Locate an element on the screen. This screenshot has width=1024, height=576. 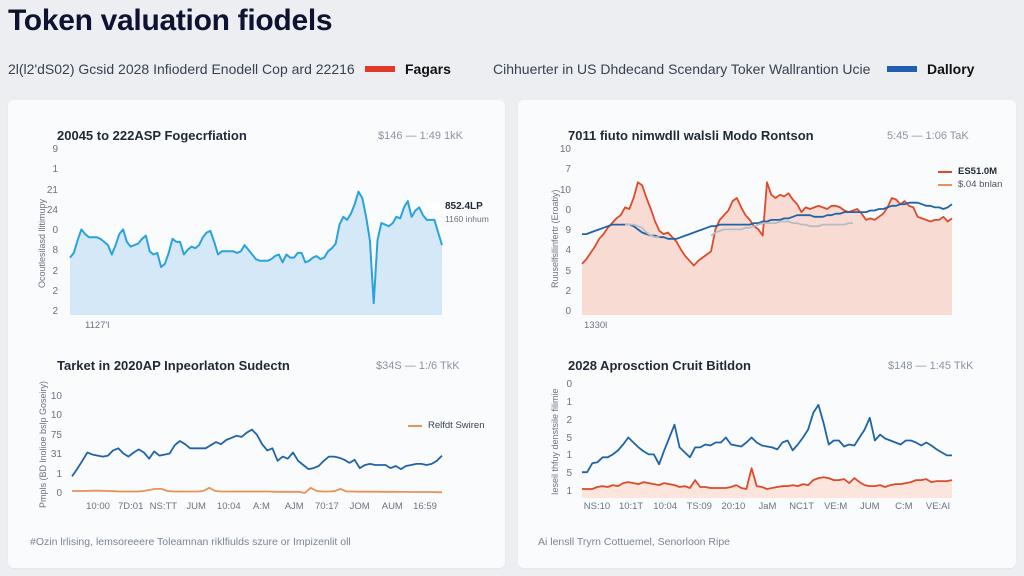
y-tick: 8 is located at coordinates (55, 251).